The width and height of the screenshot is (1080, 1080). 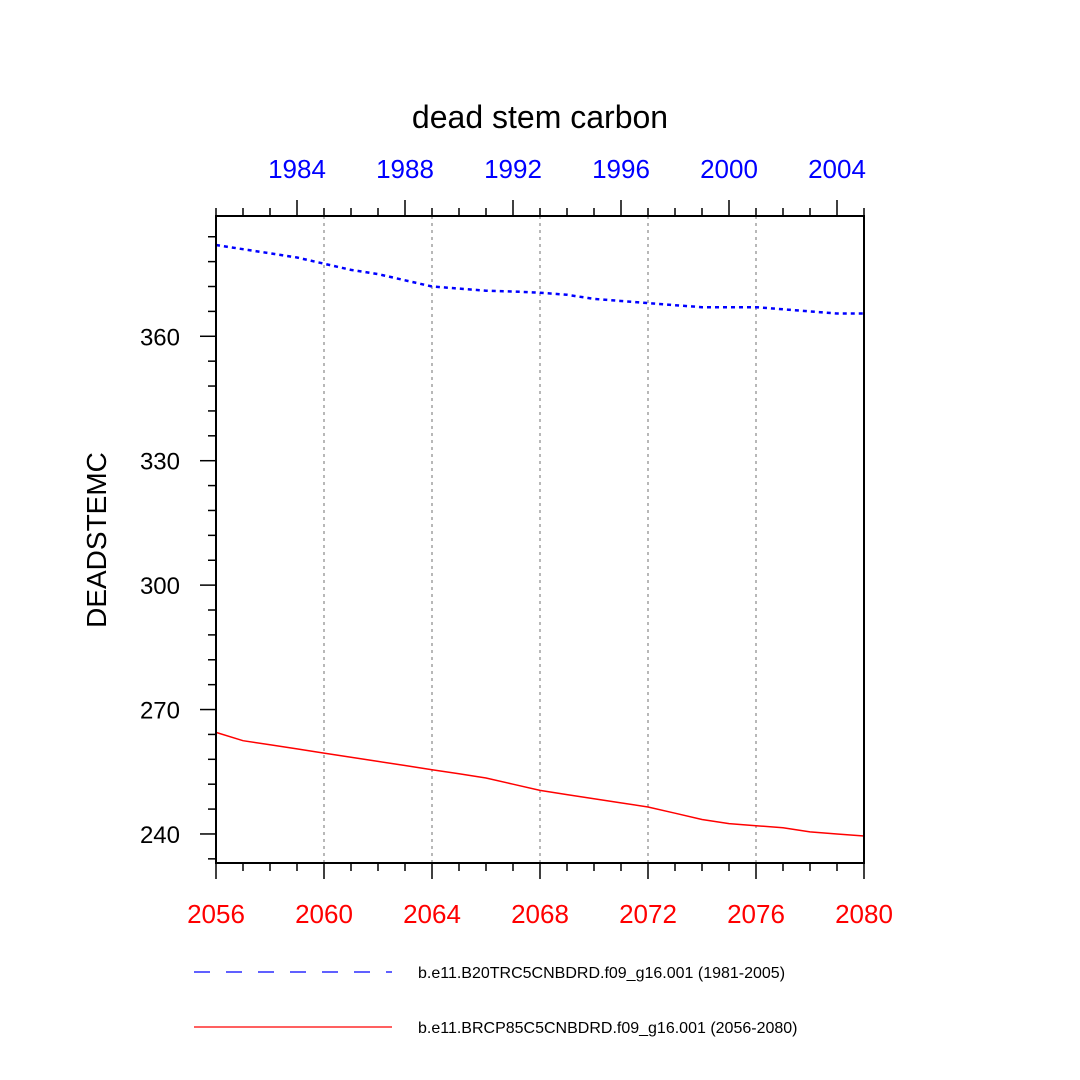 What do you see at coordinates (540, 914) in the screenshot?
I see `x-bottom-tick-label: 2068` at bounding box center [540, 914].